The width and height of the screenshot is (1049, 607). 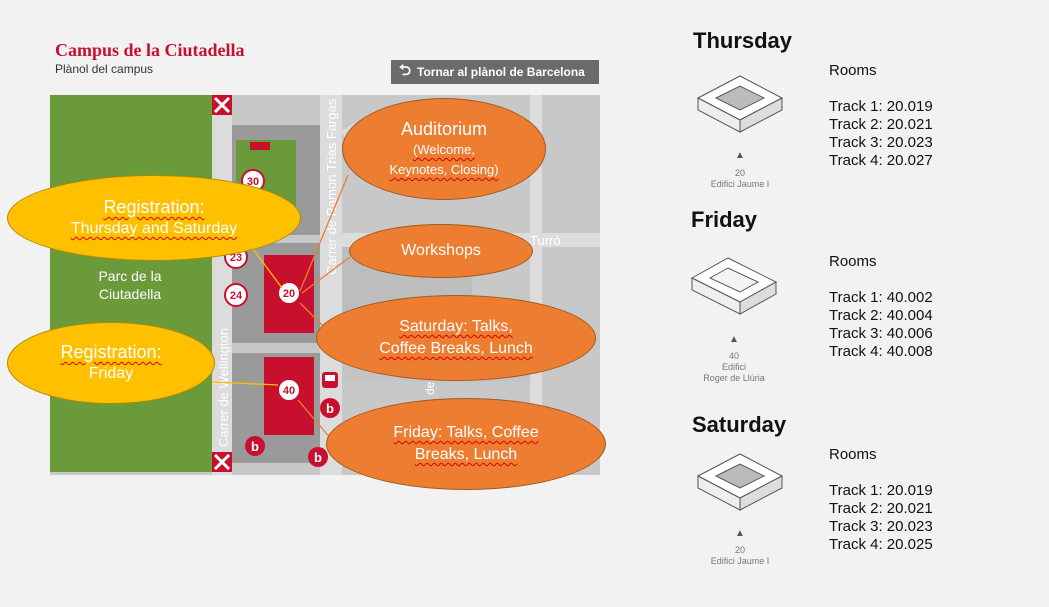 I want to click on saturday-talks-line2: Coffee Breaks, Lunch, so click(x=456, y=348).